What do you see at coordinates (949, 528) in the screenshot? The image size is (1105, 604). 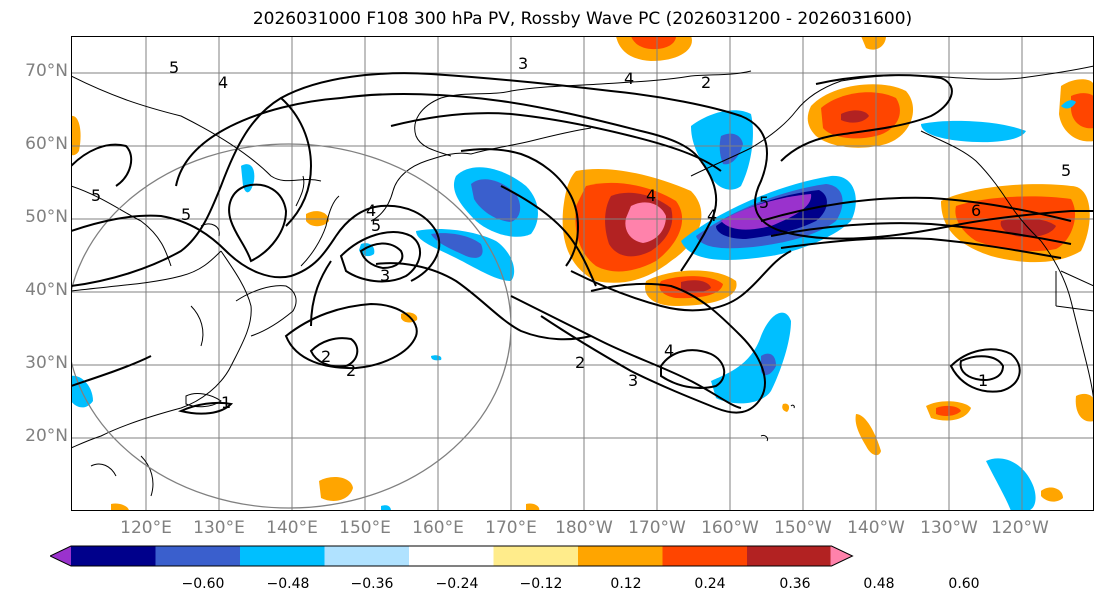 I see `lon-label: 130°W` at bounding box center [949, 528].